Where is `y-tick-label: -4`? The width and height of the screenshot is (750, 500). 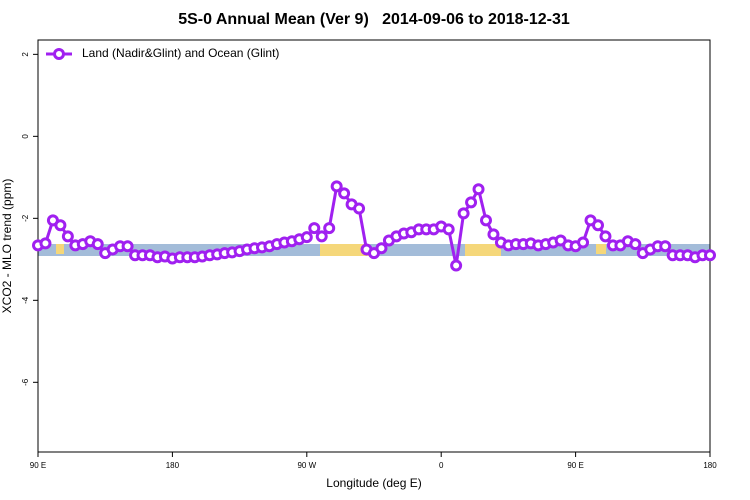 y-tick-label: -4 is located at coordinates (25, 300).